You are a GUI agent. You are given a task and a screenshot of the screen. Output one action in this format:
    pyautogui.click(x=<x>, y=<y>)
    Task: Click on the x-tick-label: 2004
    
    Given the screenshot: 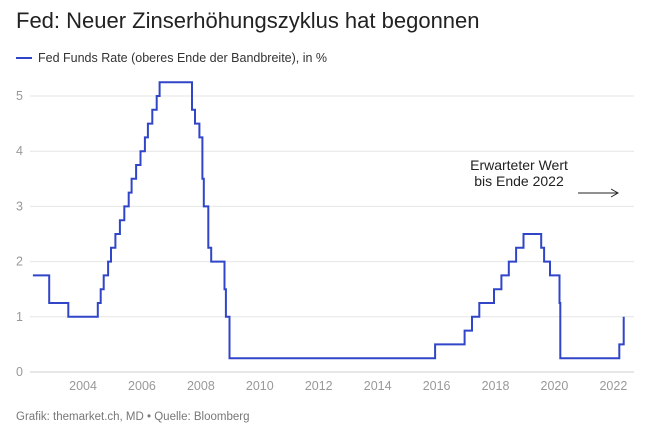 What is the action you would take?
    pyautogui.click(x=83, y=386)
    